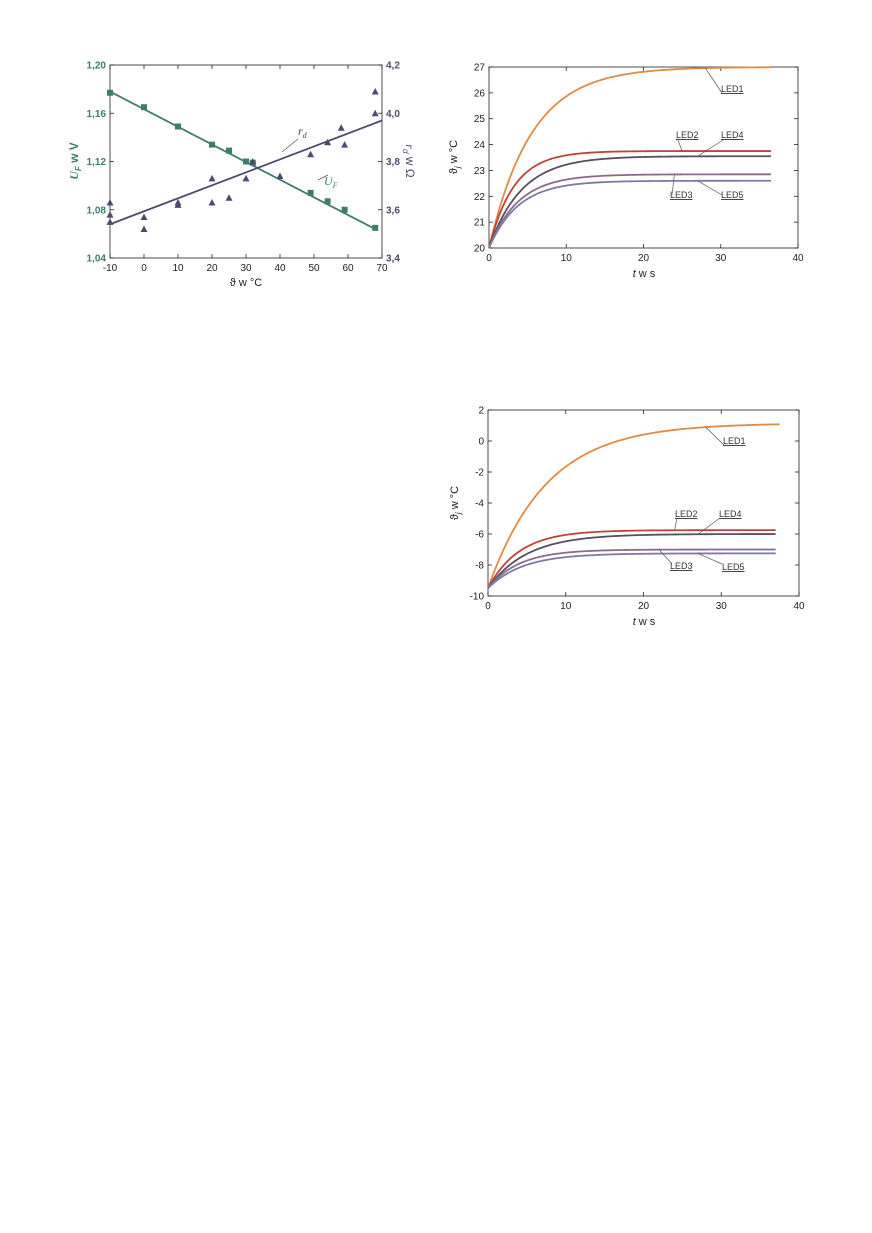 Image resolution: width=872 pixels, height=1233 pixels. What do you see at coordinates (479, 535) in the screenshot?
I see `y-tick-label: -6` at bounding box center [479, 535].